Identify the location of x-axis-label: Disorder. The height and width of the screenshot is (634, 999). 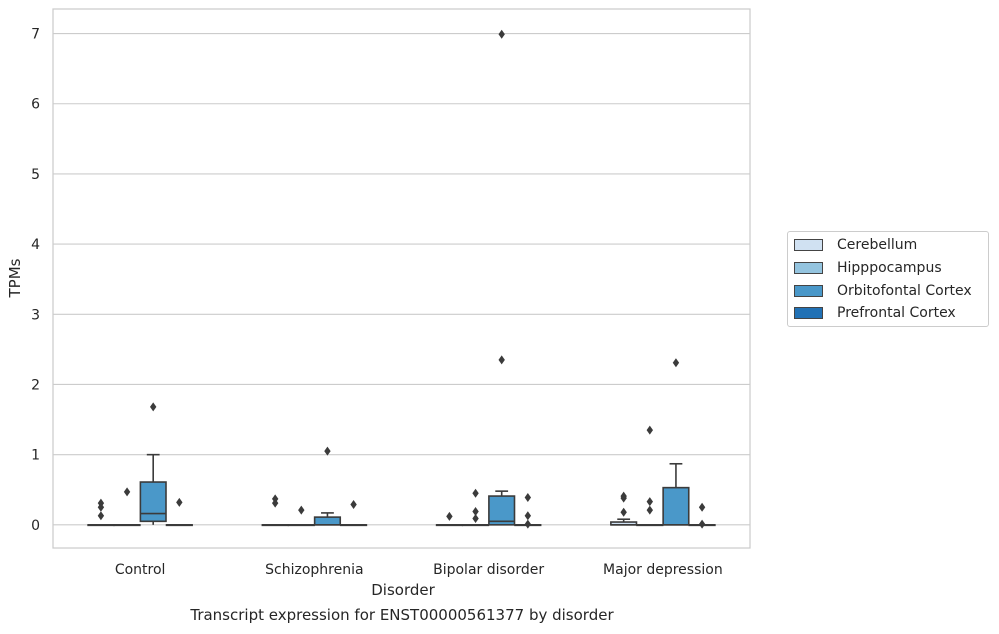
(403, 590).